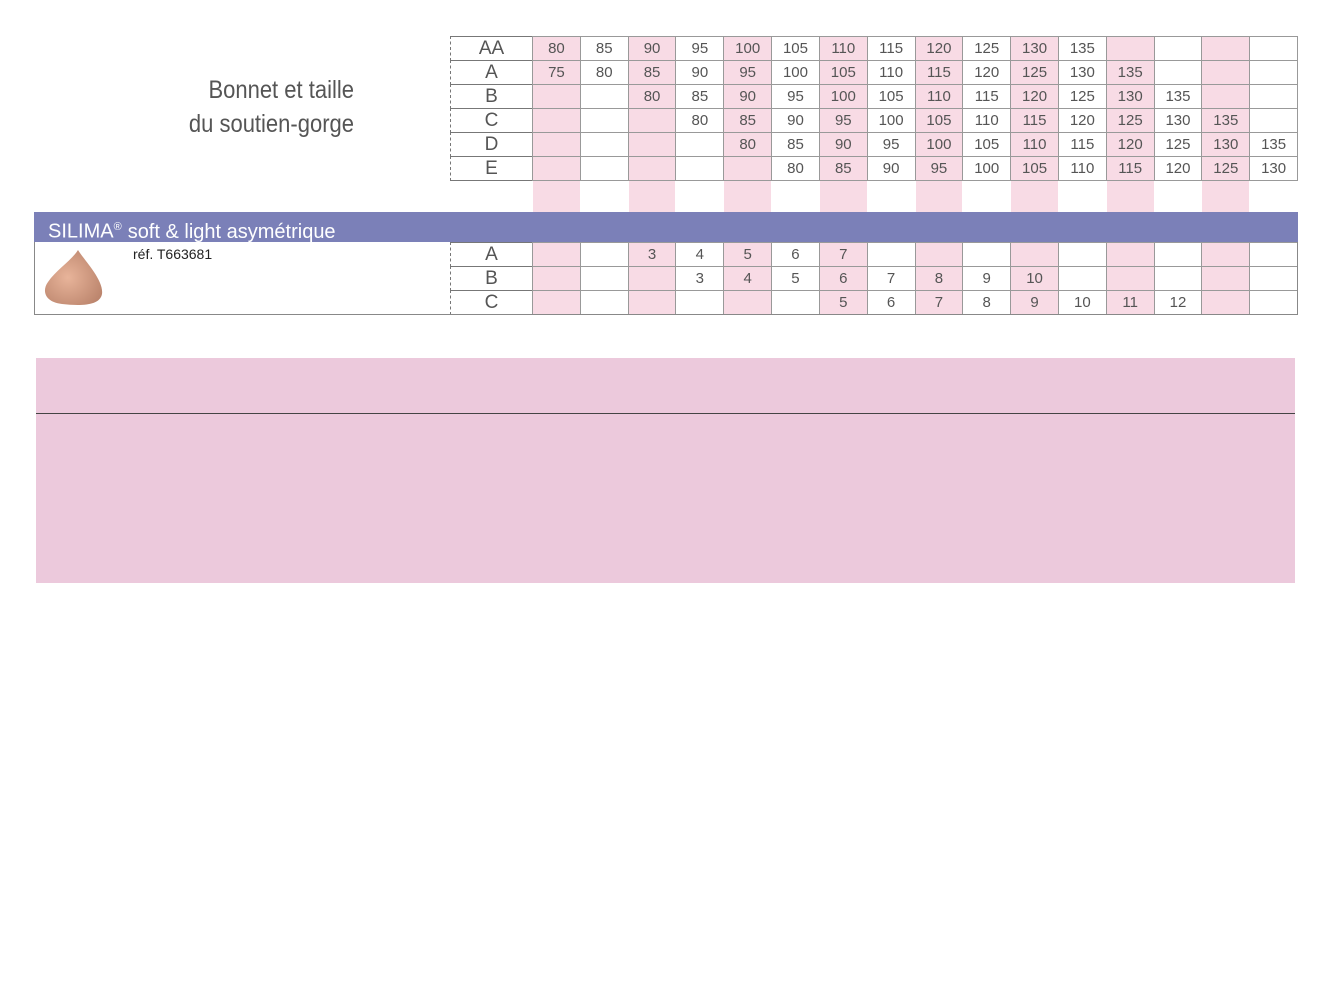 The height and width of the screenshot is (998, 1330). I want to click on product-mark: ®, so click(117, 227).